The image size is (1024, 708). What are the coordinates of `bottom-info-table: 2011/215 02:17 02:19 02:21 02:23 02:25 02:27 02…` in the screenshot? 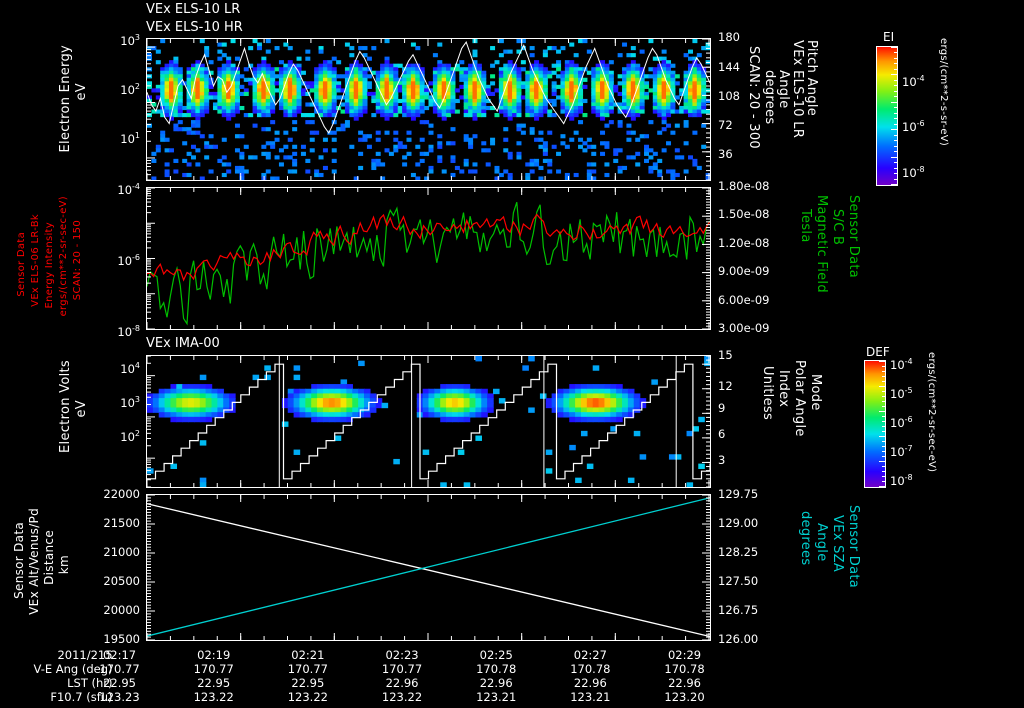 It's located at (390, 676).